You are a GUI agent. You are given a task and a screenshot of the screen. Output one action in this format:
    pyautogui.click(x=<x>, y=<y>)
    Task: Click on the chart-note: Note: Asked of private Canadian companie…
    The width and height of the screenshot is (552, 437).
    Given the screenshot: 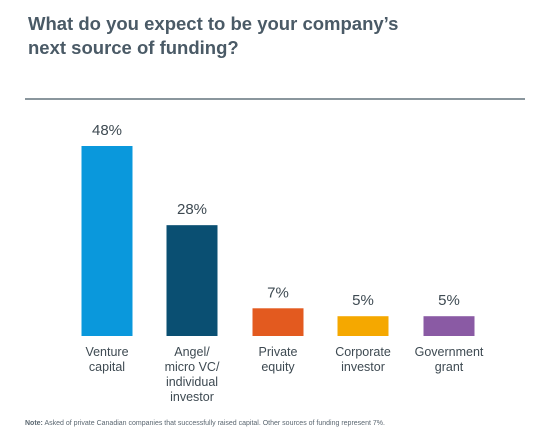 What is the action you would take?
    pyautogui.click(x=285, y=423)
    